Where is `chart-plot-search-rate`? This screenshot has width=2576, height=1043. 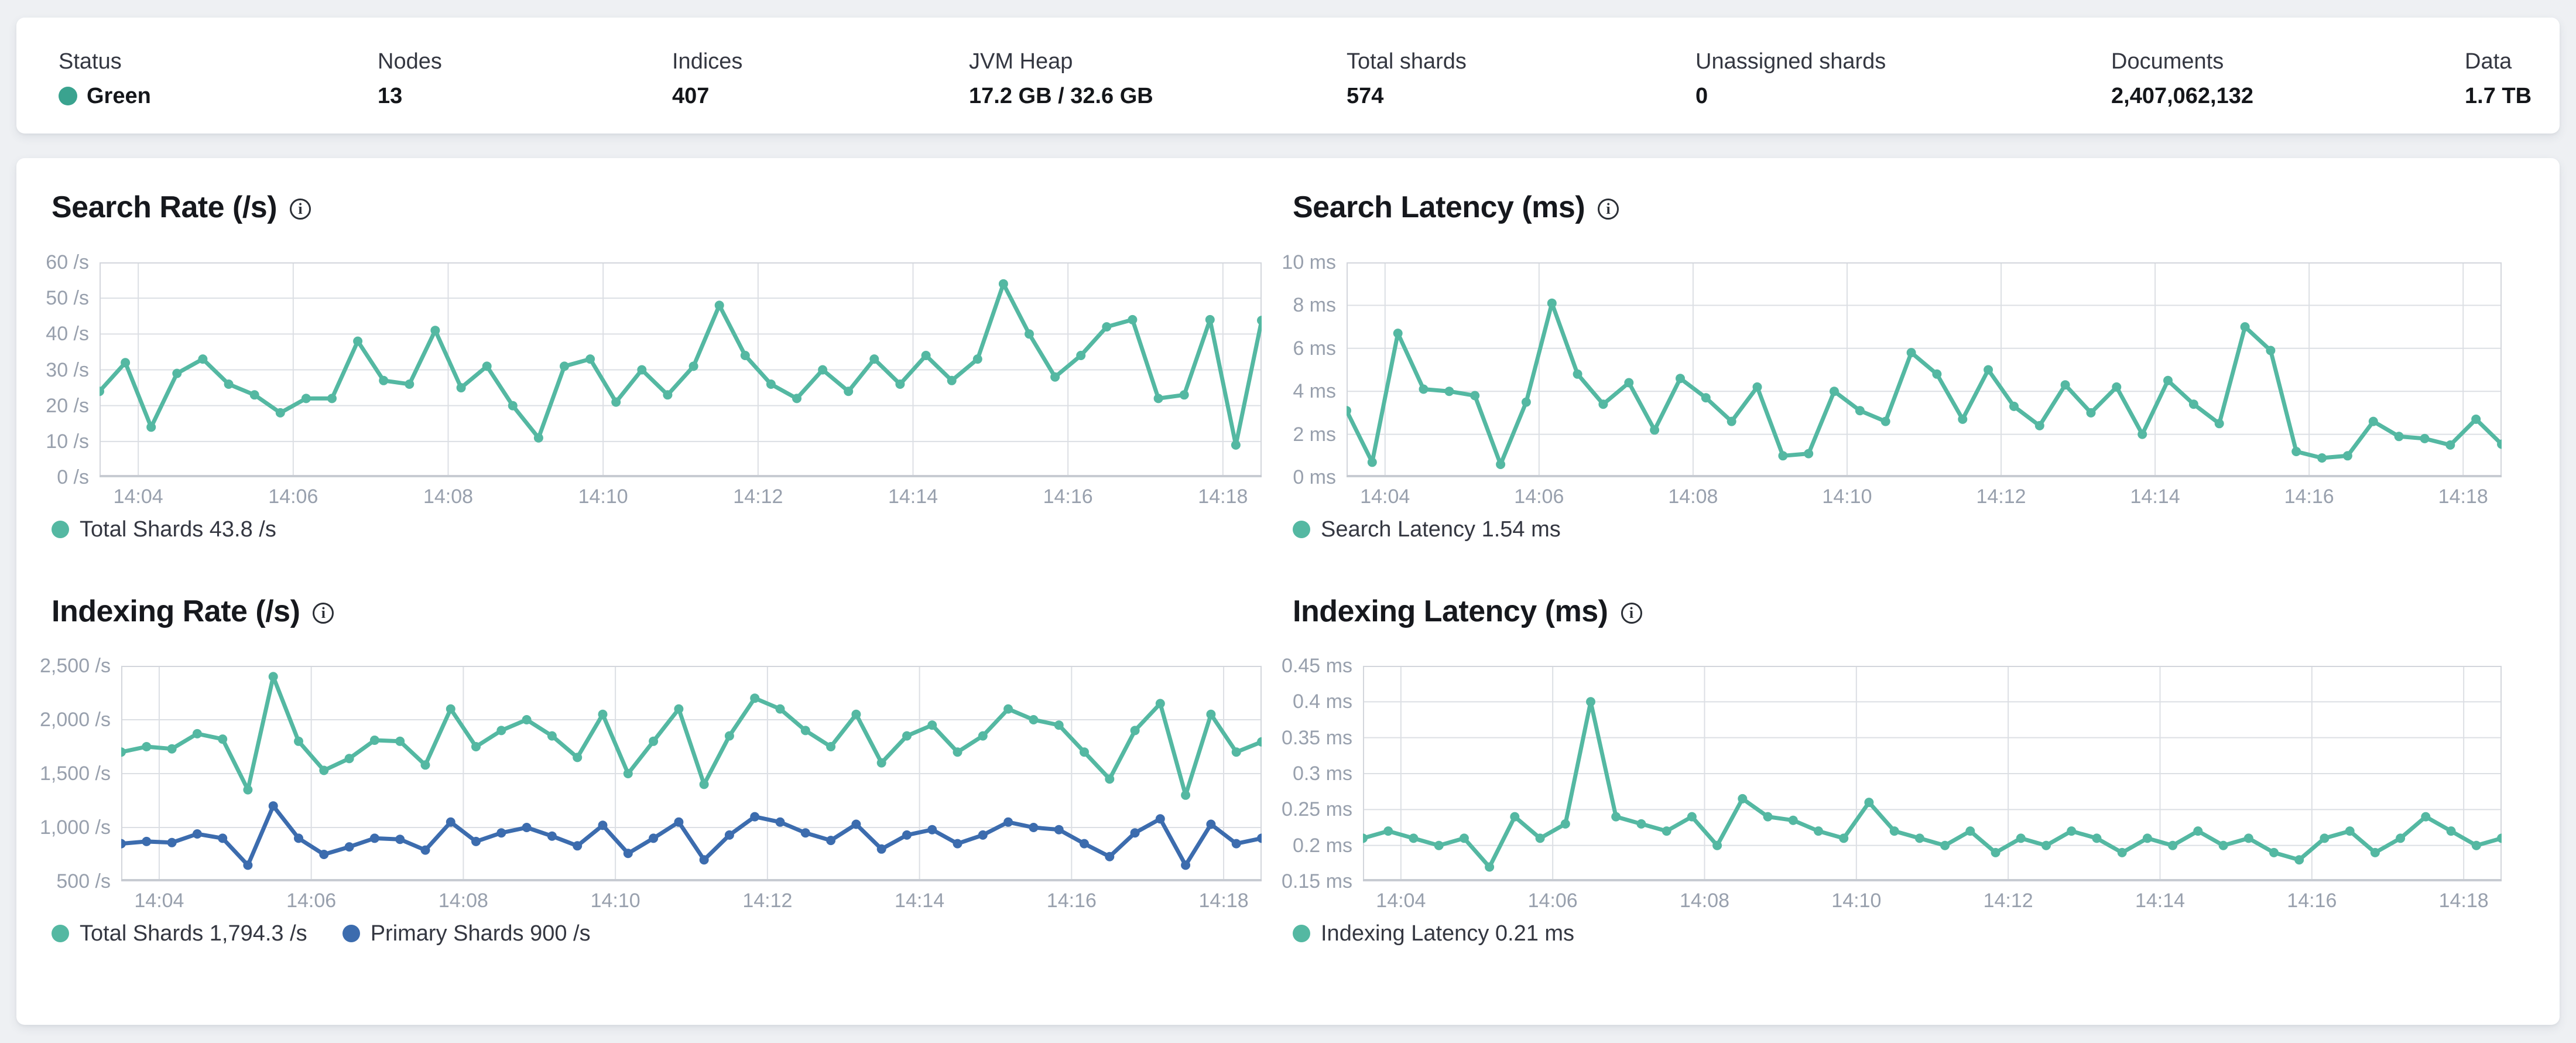 chart-plot-search-rate is located at coordinates (681, 369).